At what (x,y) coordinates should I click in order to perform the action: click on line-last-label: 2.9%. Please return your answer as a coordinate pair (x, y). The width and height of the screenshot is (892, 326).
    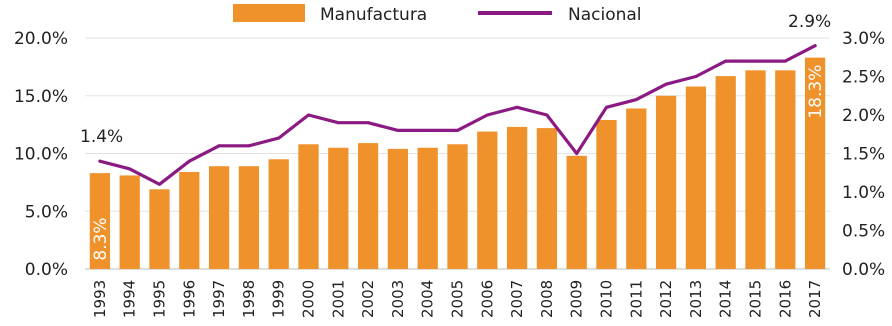
    Looking at the image, I should click on (809, 22).